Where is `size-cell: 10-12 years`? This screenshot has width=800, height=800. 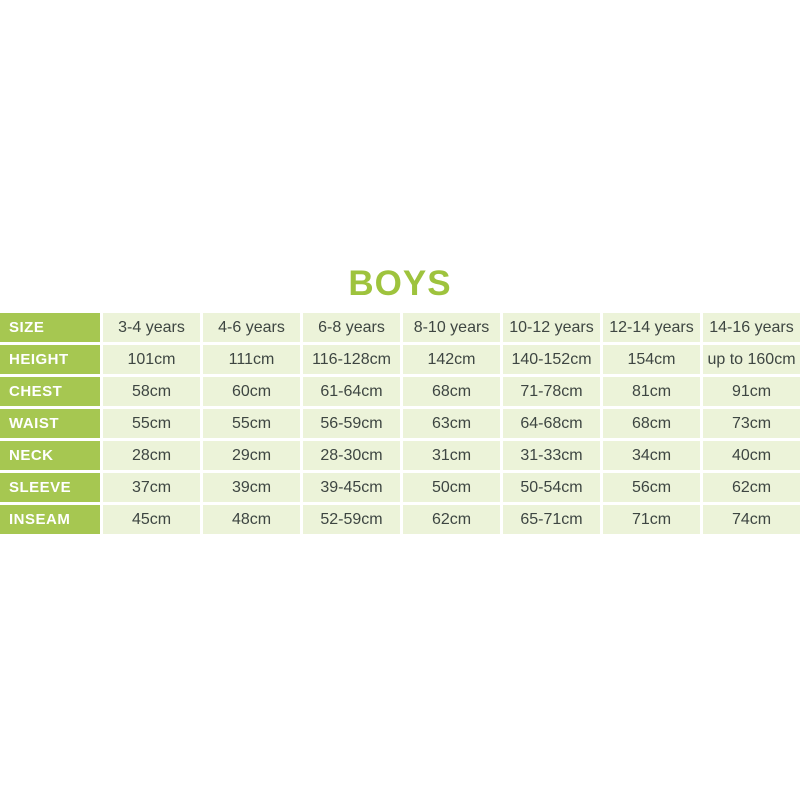 size-cell: 10-12 years is located at coordinates (551, 327).